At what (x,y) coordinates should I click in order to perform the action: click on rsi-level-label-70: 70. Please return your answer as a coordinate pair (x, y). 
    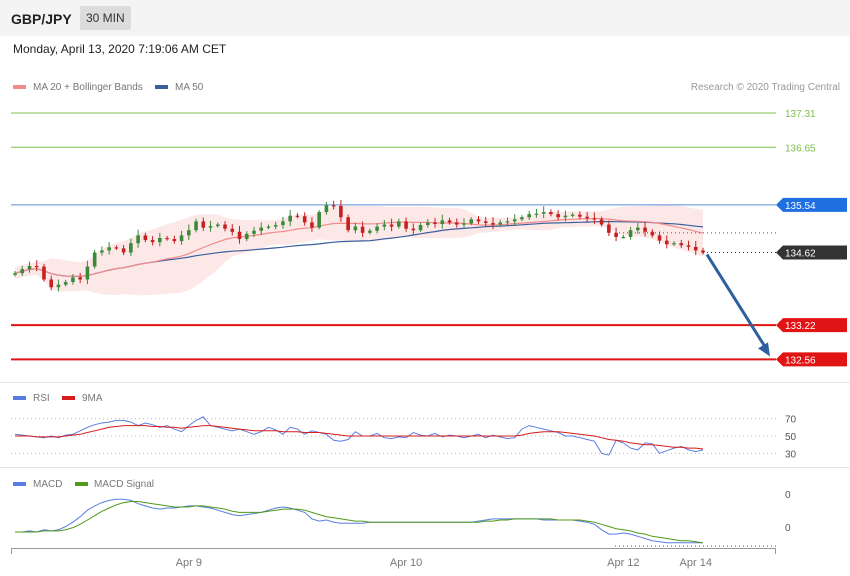
    Looking at the image, I should click on (791, 420).